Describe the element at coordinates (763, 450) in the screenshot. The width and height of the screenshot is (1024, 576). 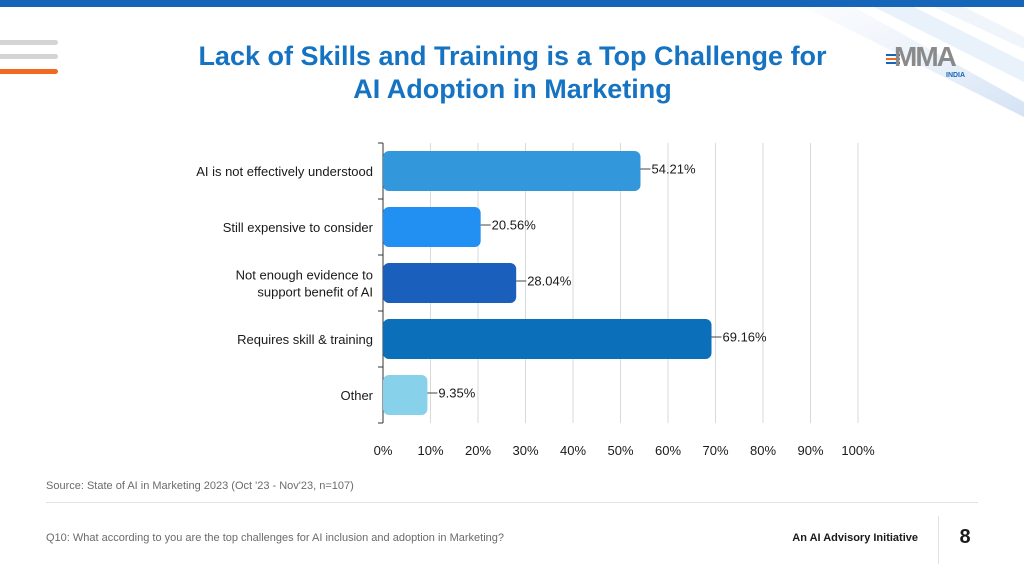
I see `x-tick-label-80: 80%` at that location.